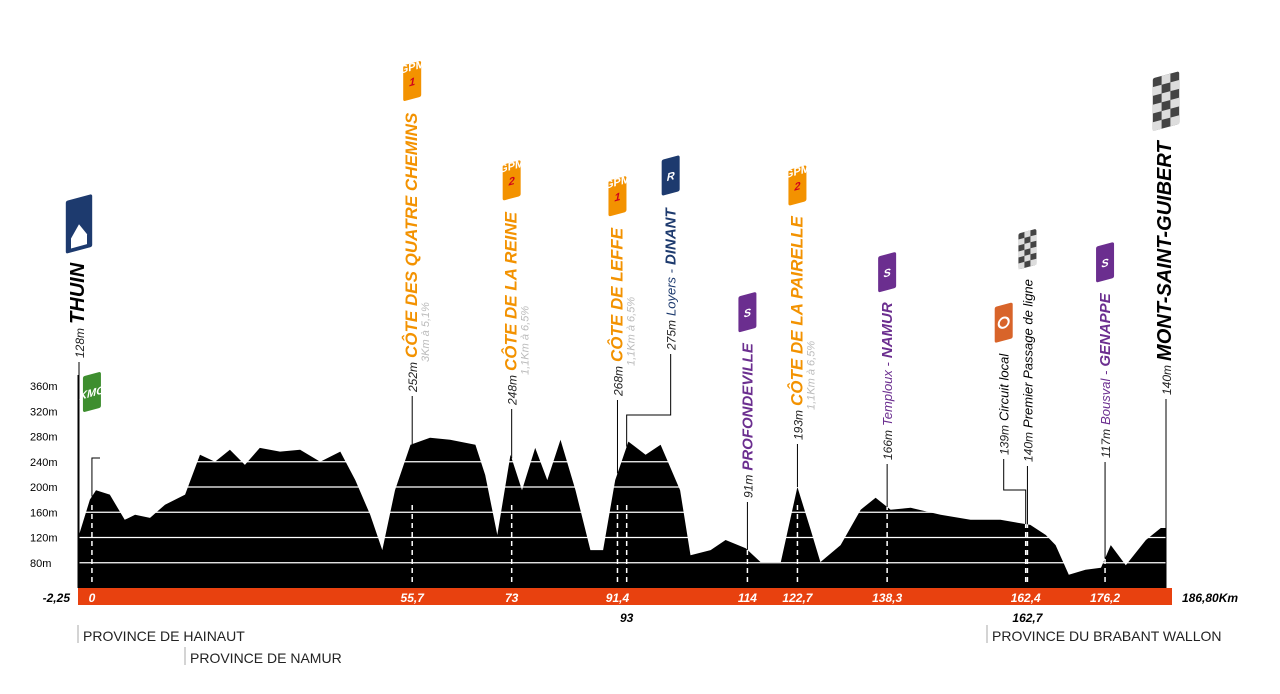  I want to click on waypoint-label: 117m Bousval - GENAPPE, so click(1105, 375).